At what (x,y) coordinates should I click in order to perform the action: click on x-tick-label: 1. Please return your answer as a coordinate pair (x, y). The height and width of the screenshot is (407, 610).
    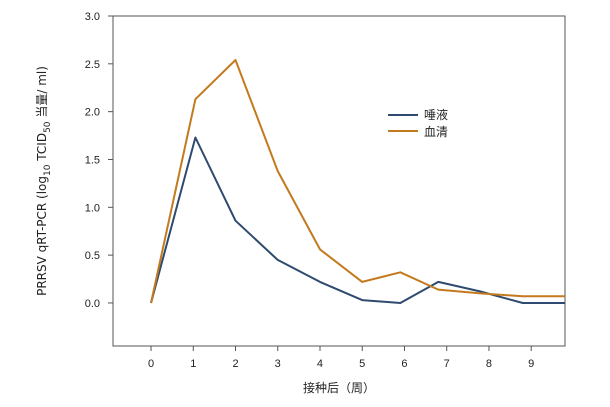
    Looking at the image, I should click on (193, 364).